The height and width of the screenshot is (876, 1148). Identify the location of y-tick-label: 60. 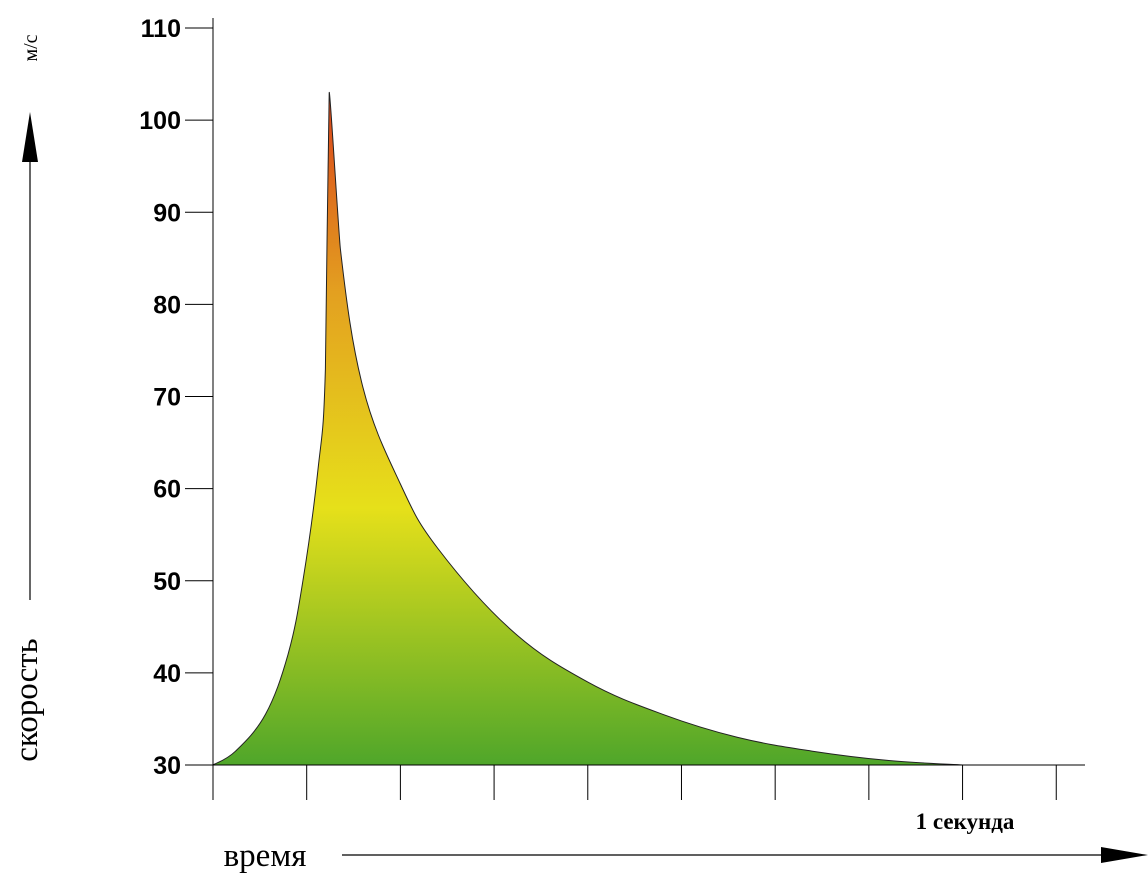
(167, 490).